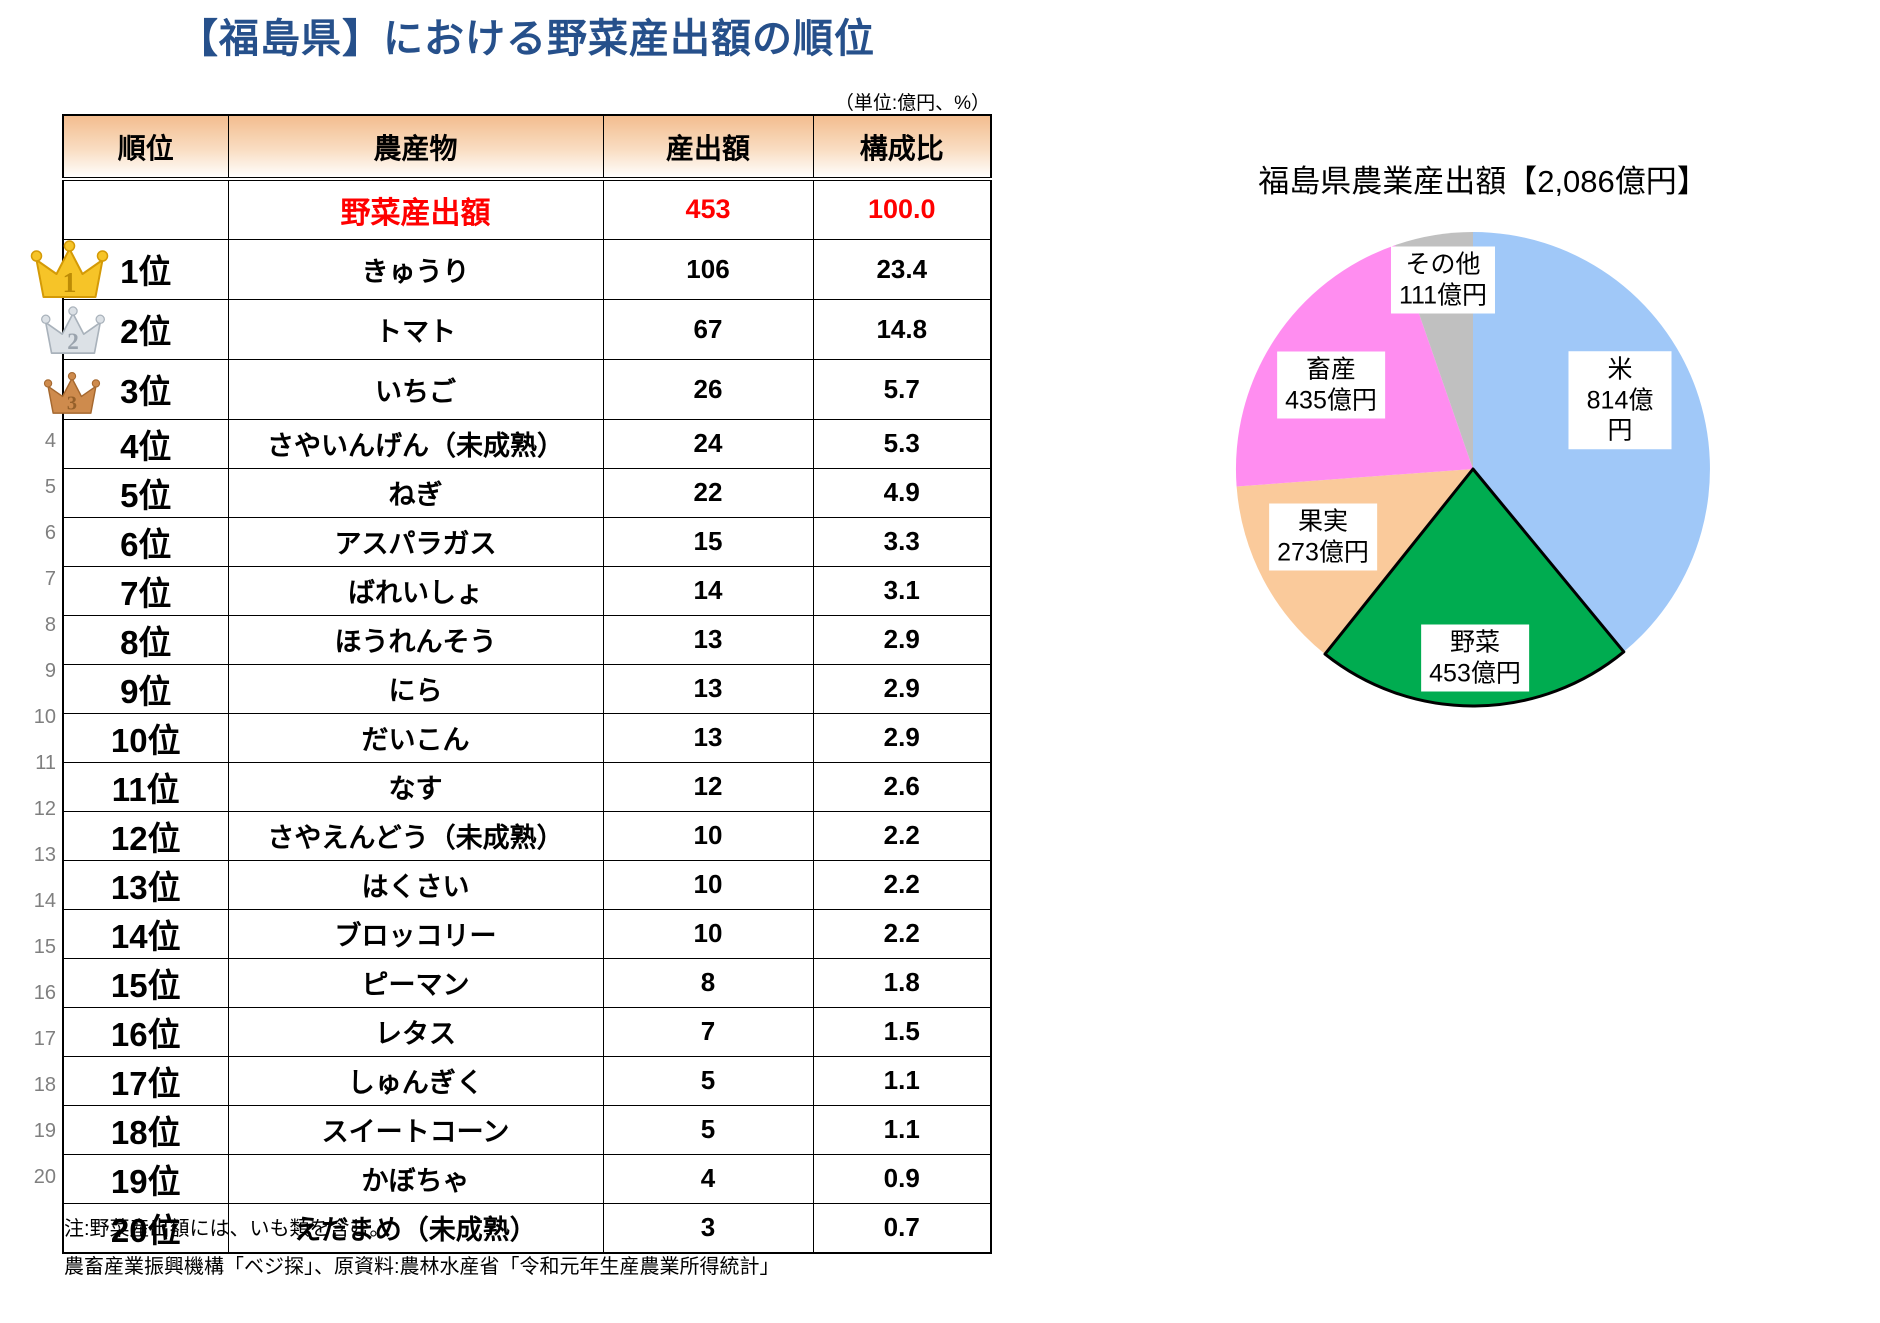  Describe the element at coordinates (708, 541) in the screenshot. I see `output-cell: 15` at that location.